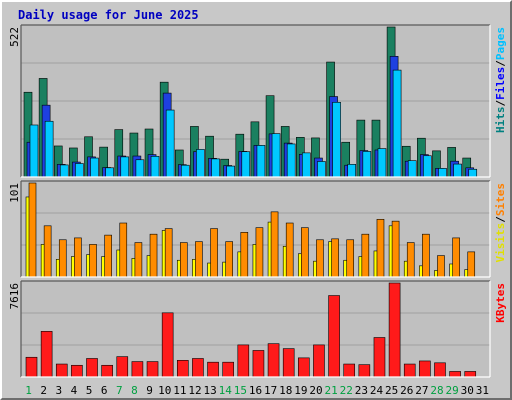 Image resolution: width=512 pixels, height=400 pixels. Describe the element at coordinates (164, 390) in the screenshot. I see `x-tick-label-day-10: 10` at that location.